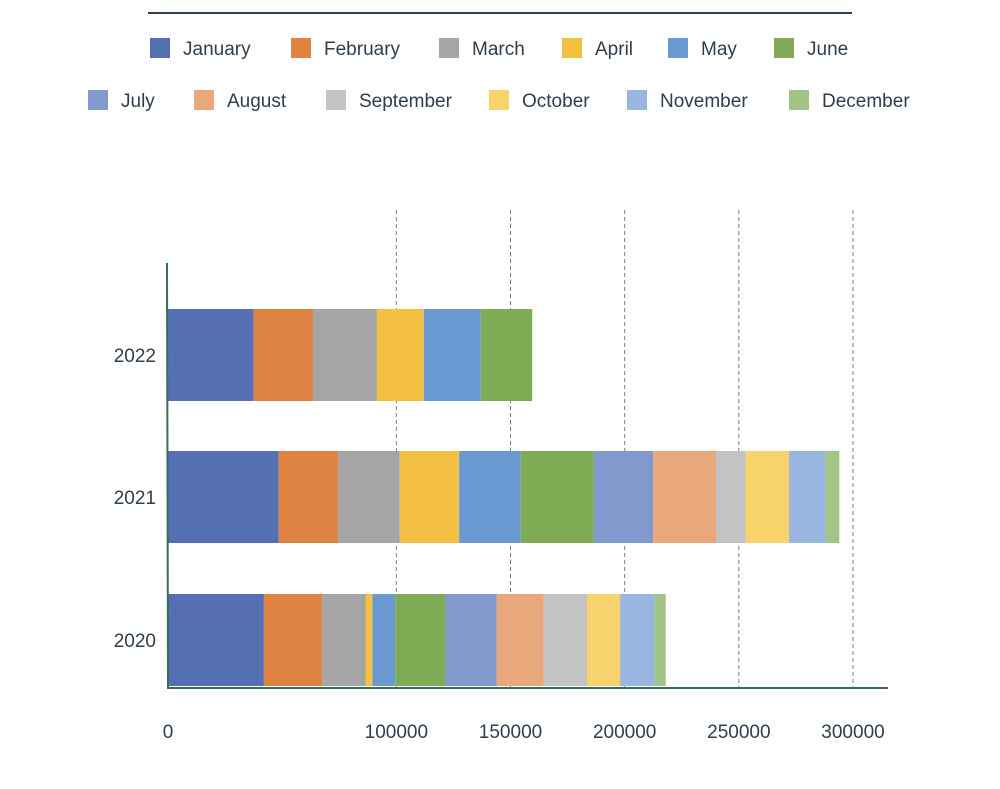 This screenshot has height=789, width=1000. Describe the element at coordinates (866, 101) in the screenshot. I see `legend-label-december: December` at that location.